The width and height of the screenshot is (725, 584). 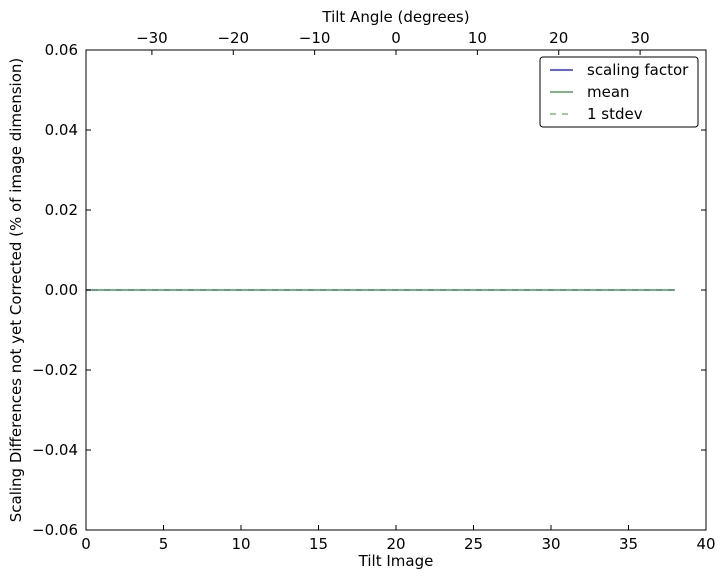 I want to click on x-tick-label: 10, so click(x=240, y=544).